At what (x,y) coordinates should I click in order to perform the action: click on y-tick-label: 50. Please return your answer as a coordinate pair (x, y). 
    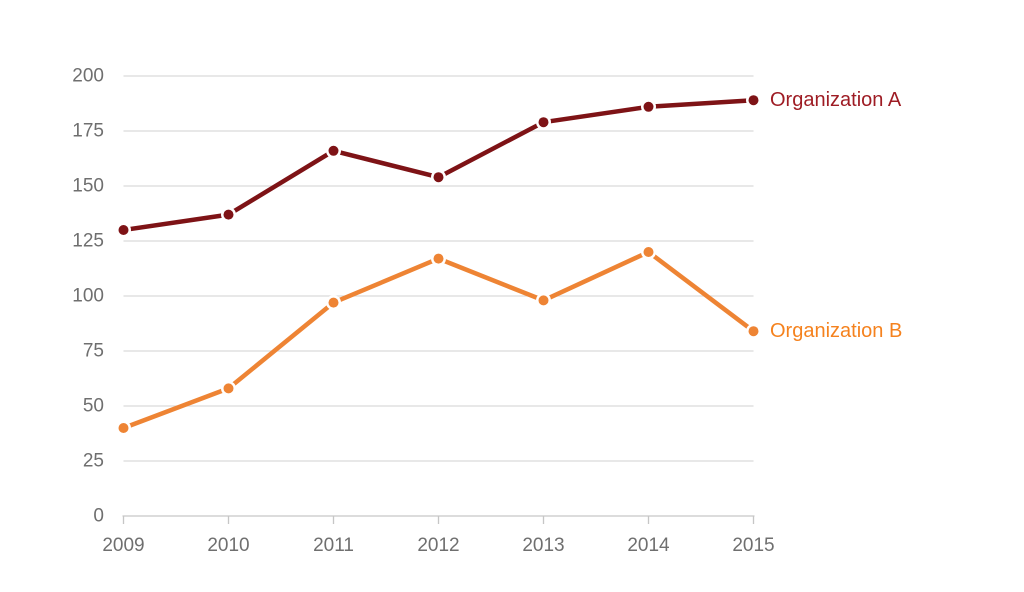
    Looking at the image, I should click on (93, 406).